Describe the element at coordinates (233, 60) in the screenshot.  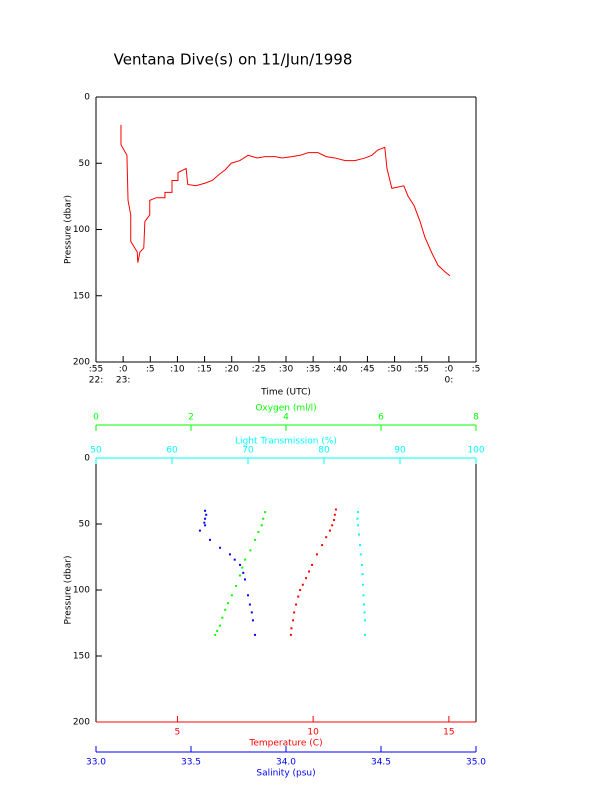
I see `page-title: Ventana Dive(s) on 11/Jun/1998` at that location.